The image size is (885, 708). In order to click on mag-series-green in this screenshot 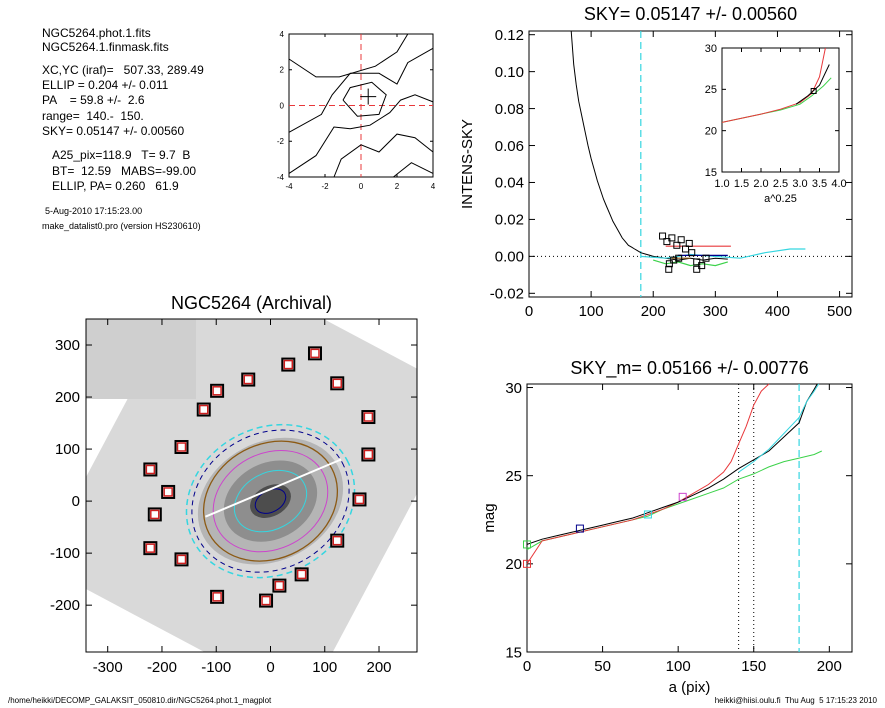, I will do `click(674, 500)`.